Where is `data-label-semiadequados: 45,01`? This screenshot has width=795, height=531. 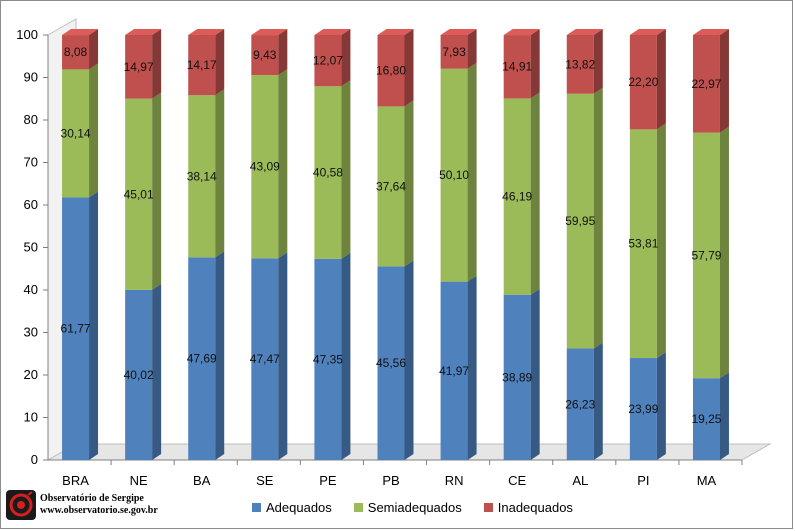
data-label-semiadequados: 45,01 is located at coordinates (139, 194).